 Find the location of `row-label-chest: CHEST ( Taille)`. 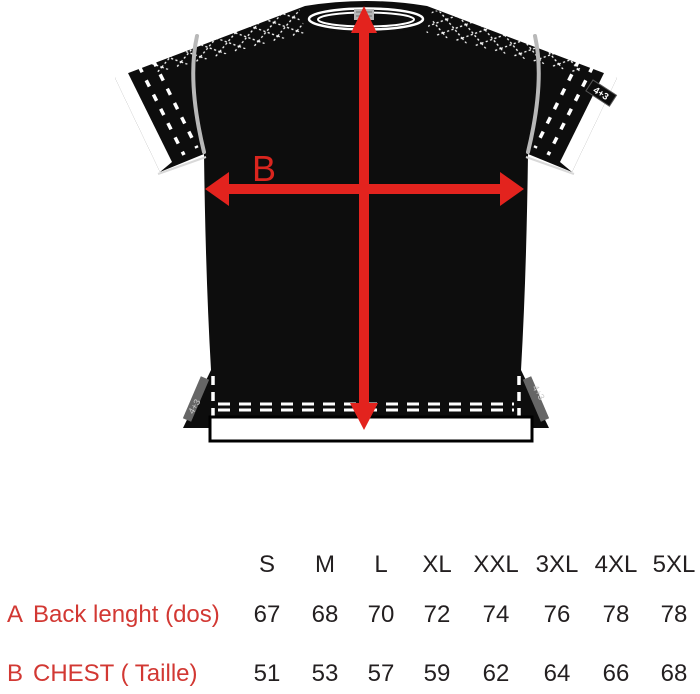

row-label-chest: CHEST ( Taille) is located at coordinates (115, 673).